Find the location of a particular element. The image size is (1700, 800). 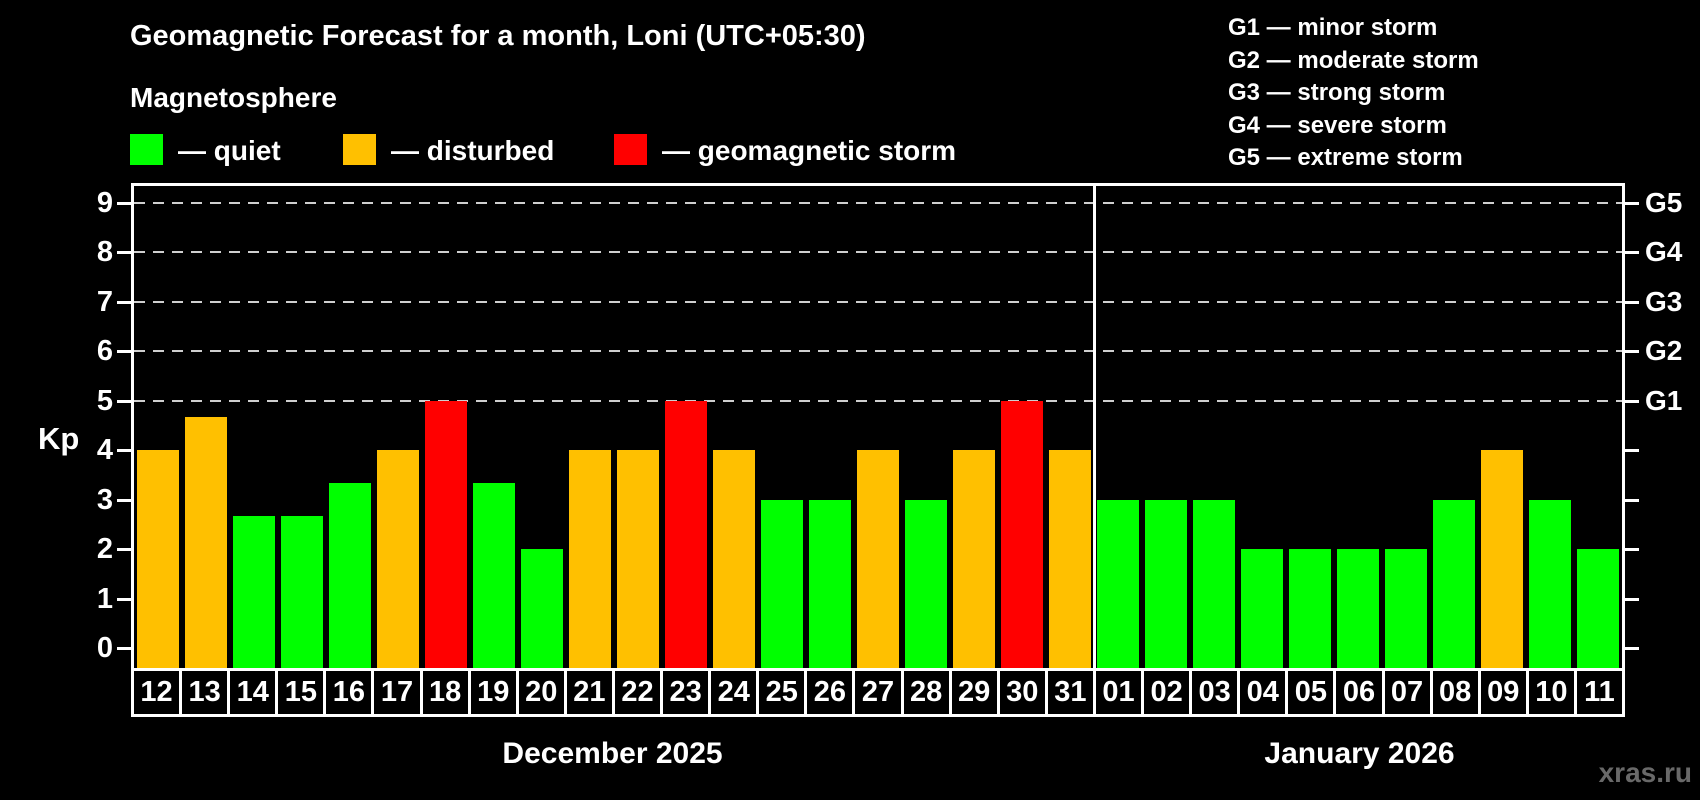

day-label-04: 04 is located at coordinates (1263, 692).